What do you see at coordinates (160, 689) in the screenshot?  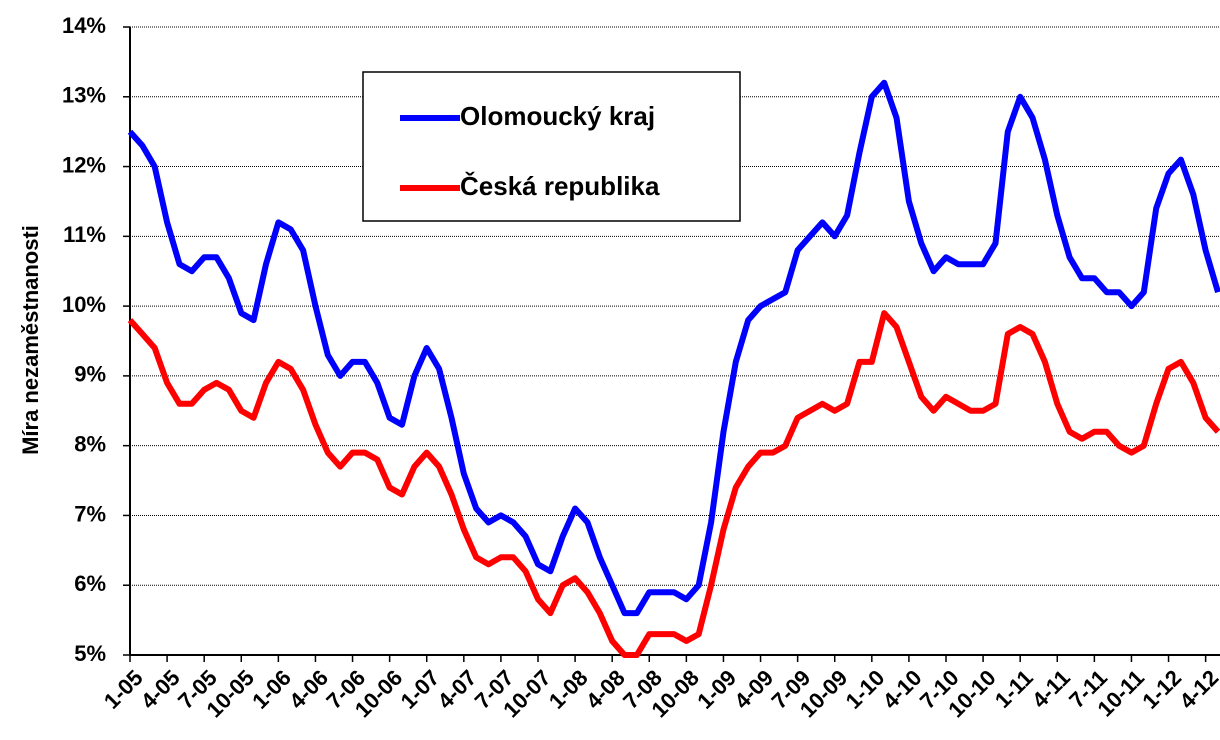 I see `x-tick-label: 4-05` at bounding box center [160, 689].